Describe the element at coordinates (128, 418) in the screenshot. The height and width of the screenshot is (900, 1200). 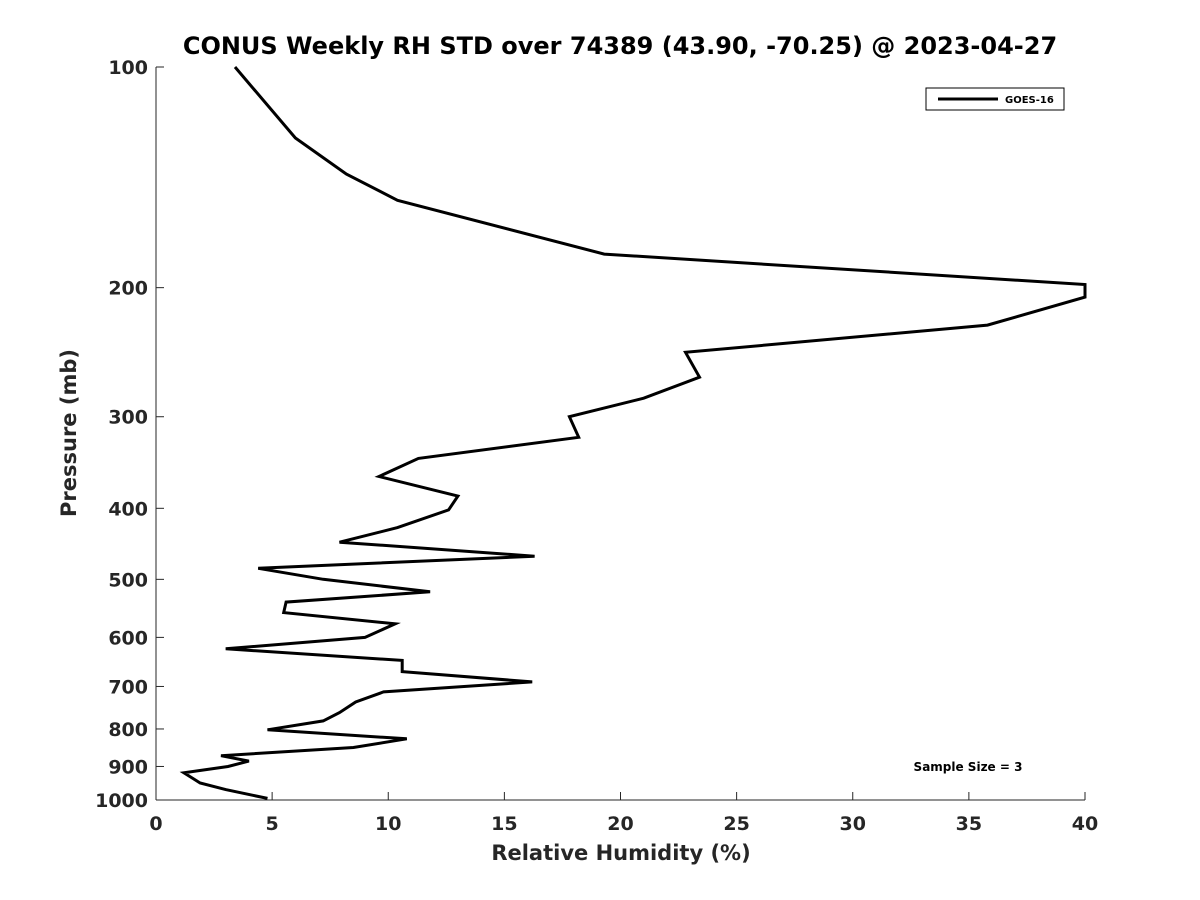
I see `y-tick-label: 300` at that location.